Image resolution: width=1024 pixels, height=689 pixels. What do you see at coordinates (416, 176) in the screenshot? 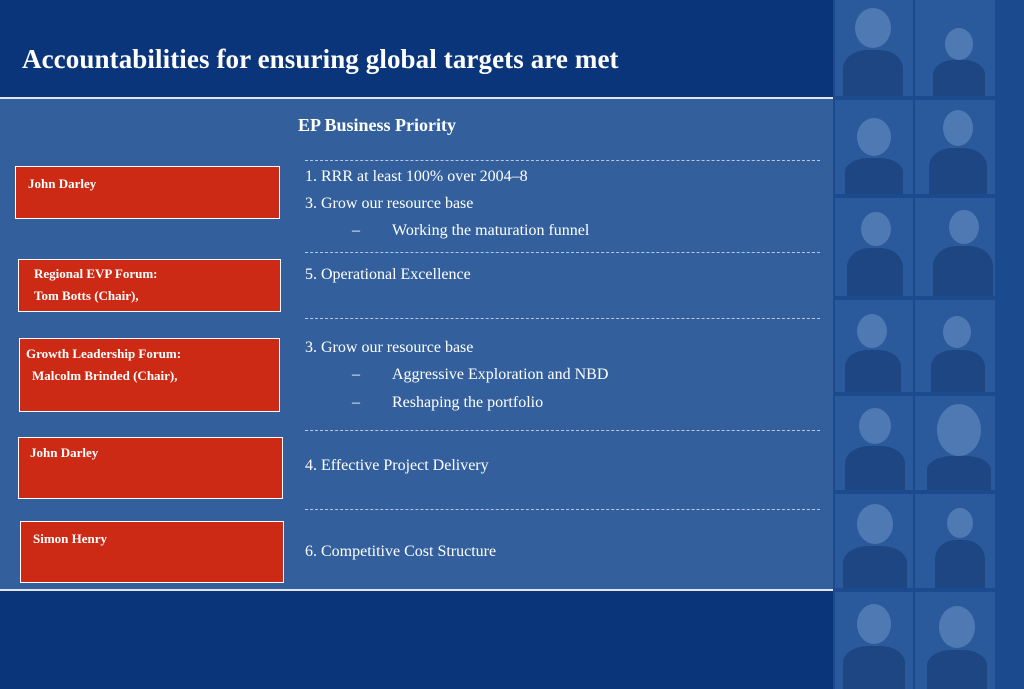
I see `priority-item: 1. RRR at least 100% over 2004–8` at bounding box center [416, 176].